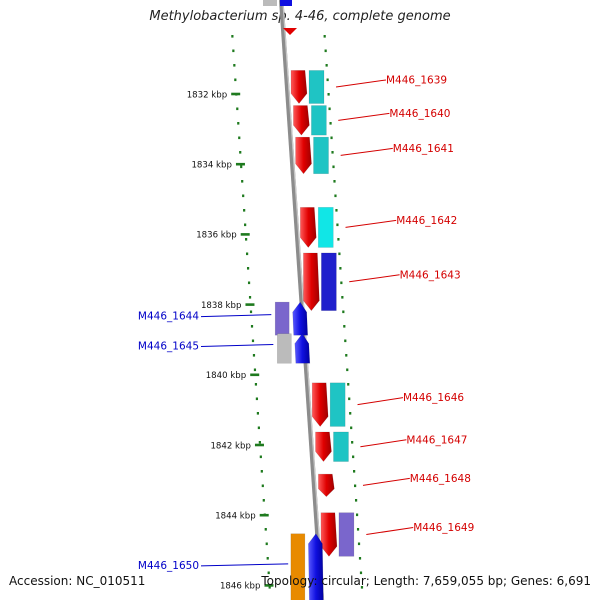 The height and width of the screenshot is (600, 600). Describe the element at coordinates (168, 566) in the screenshot. I see `reverse-gene-label: M446_1650` at that location.